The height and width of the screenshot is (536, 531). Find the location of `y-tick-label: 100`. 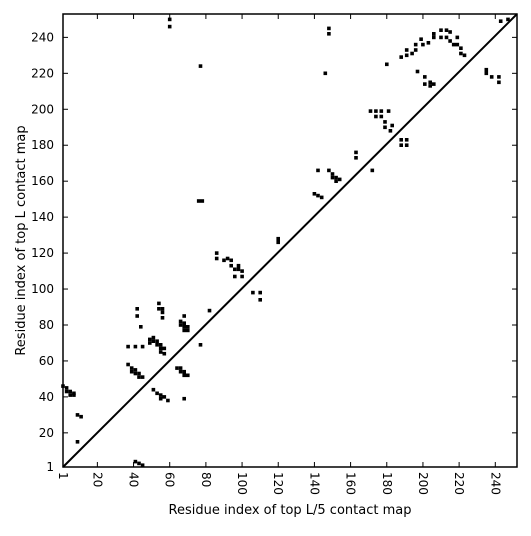

y-tick-label: 100 is located at coordinates (42, 289).